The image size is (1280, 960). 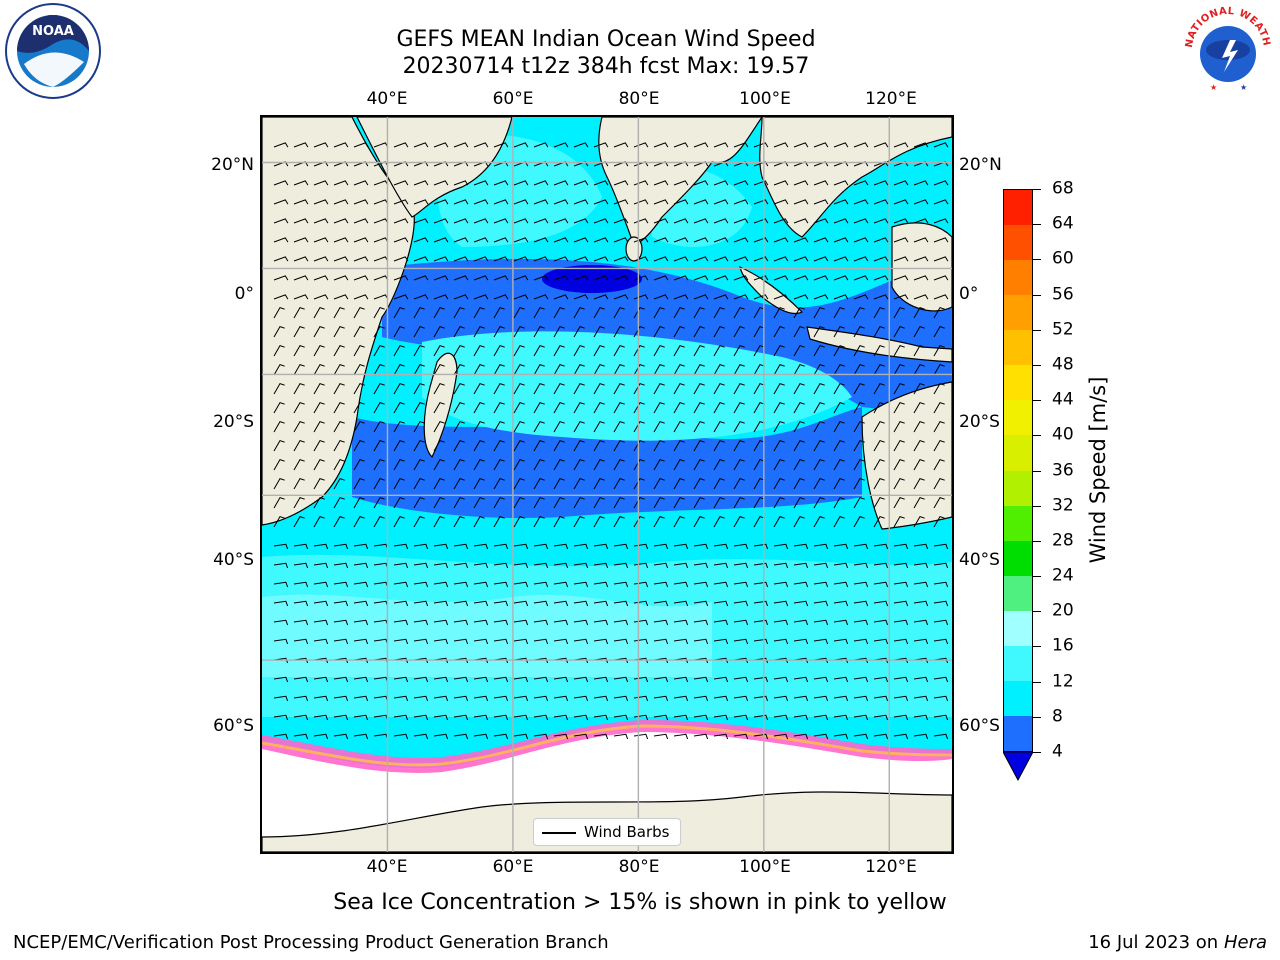 I want to click on wind-band-8-12-trades, so click(x=637, y=386).